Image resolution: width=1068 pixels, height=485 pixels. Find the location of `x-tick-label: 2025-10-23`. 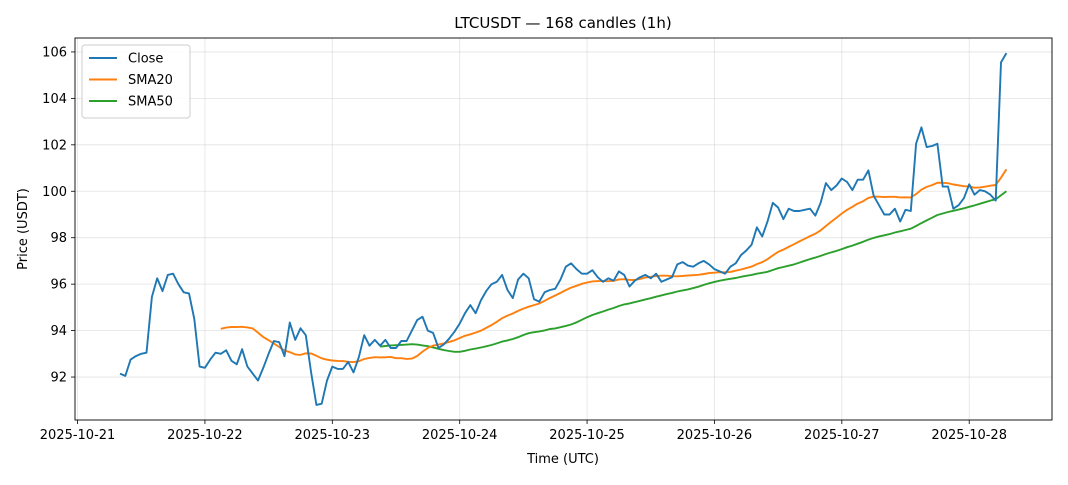

x-tick-label: 2025-10-23 is located at coordinates (333, 435).